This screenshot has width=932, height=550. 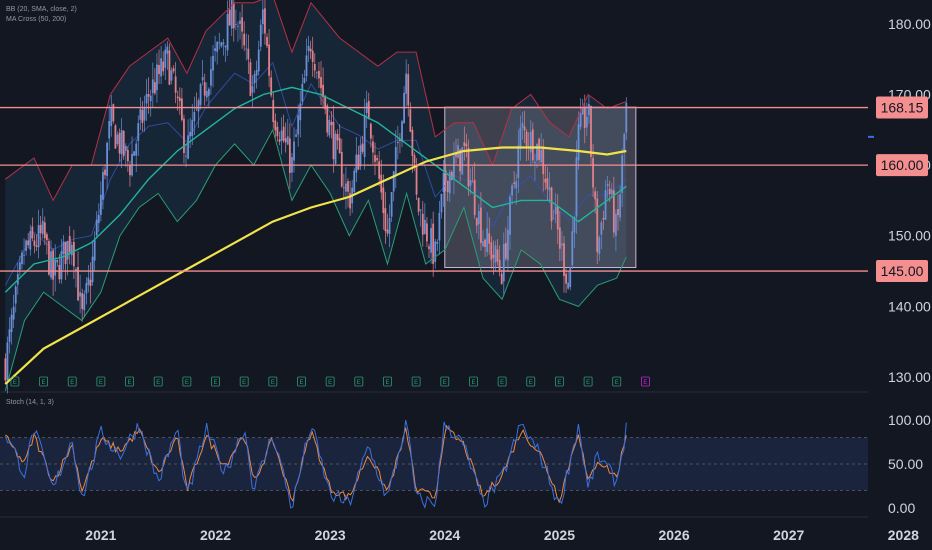 What do you see at coordinates (30, 402) in the screenshot?
I see `stoch-indicator-label: Stoch (14, 1, 3)` at bounding box center [30, 402].